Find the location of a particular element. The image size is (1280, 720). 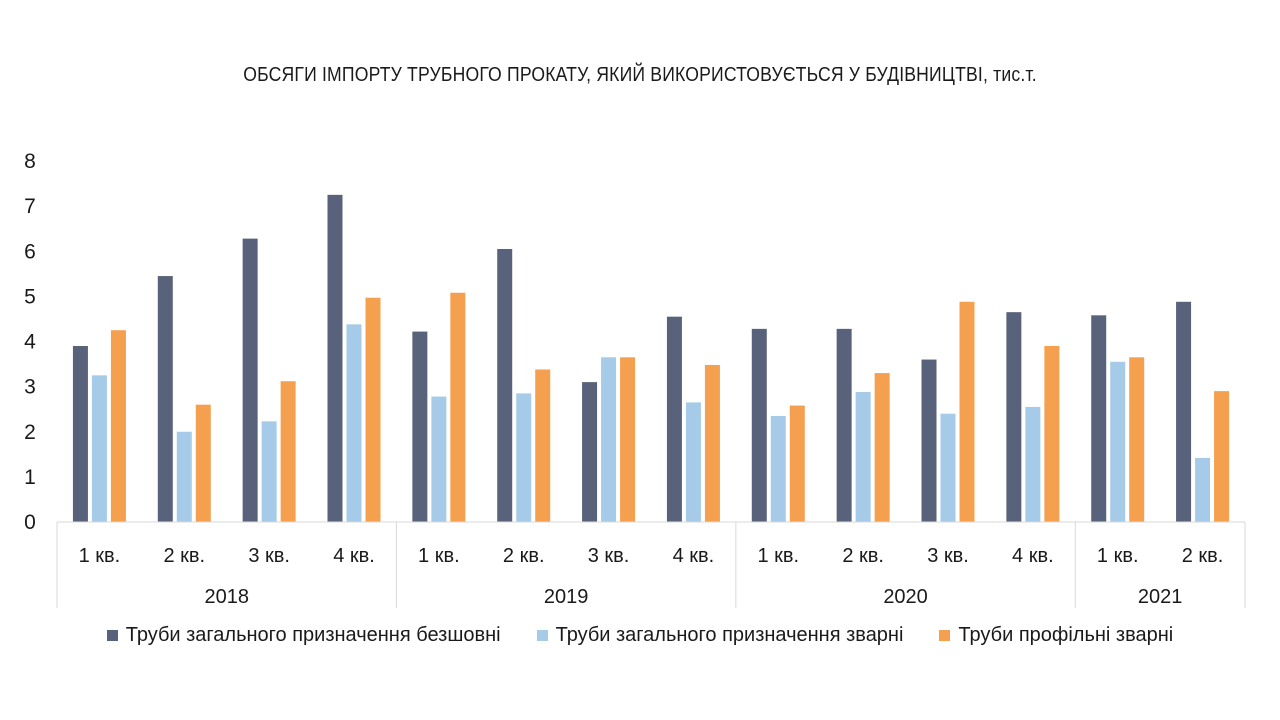

y-tick-label: 1 is located at coordinates (30, 477).